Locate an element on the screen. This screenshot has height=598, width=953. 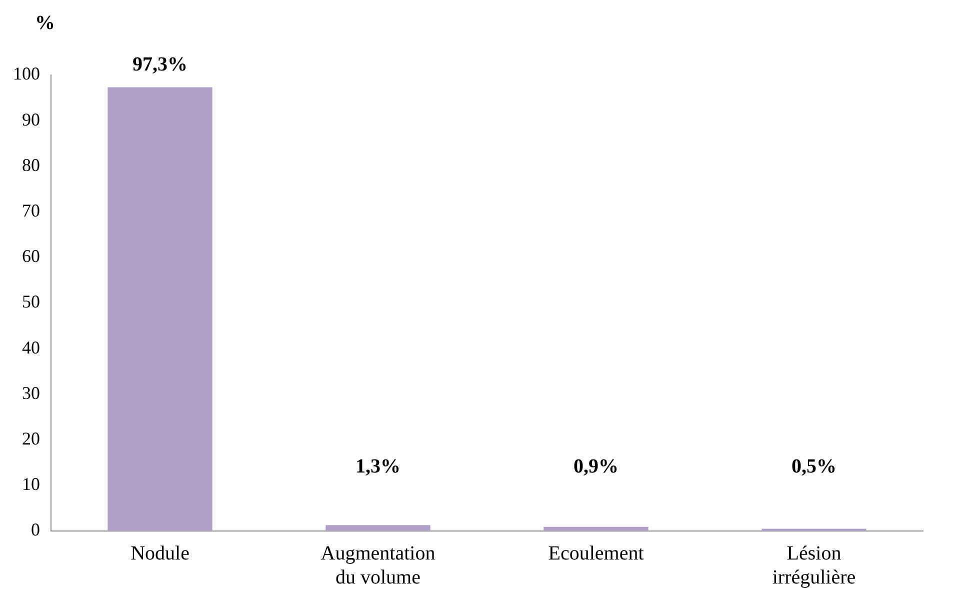
y-tick-label: 100 is located at coordinates (26, 74).